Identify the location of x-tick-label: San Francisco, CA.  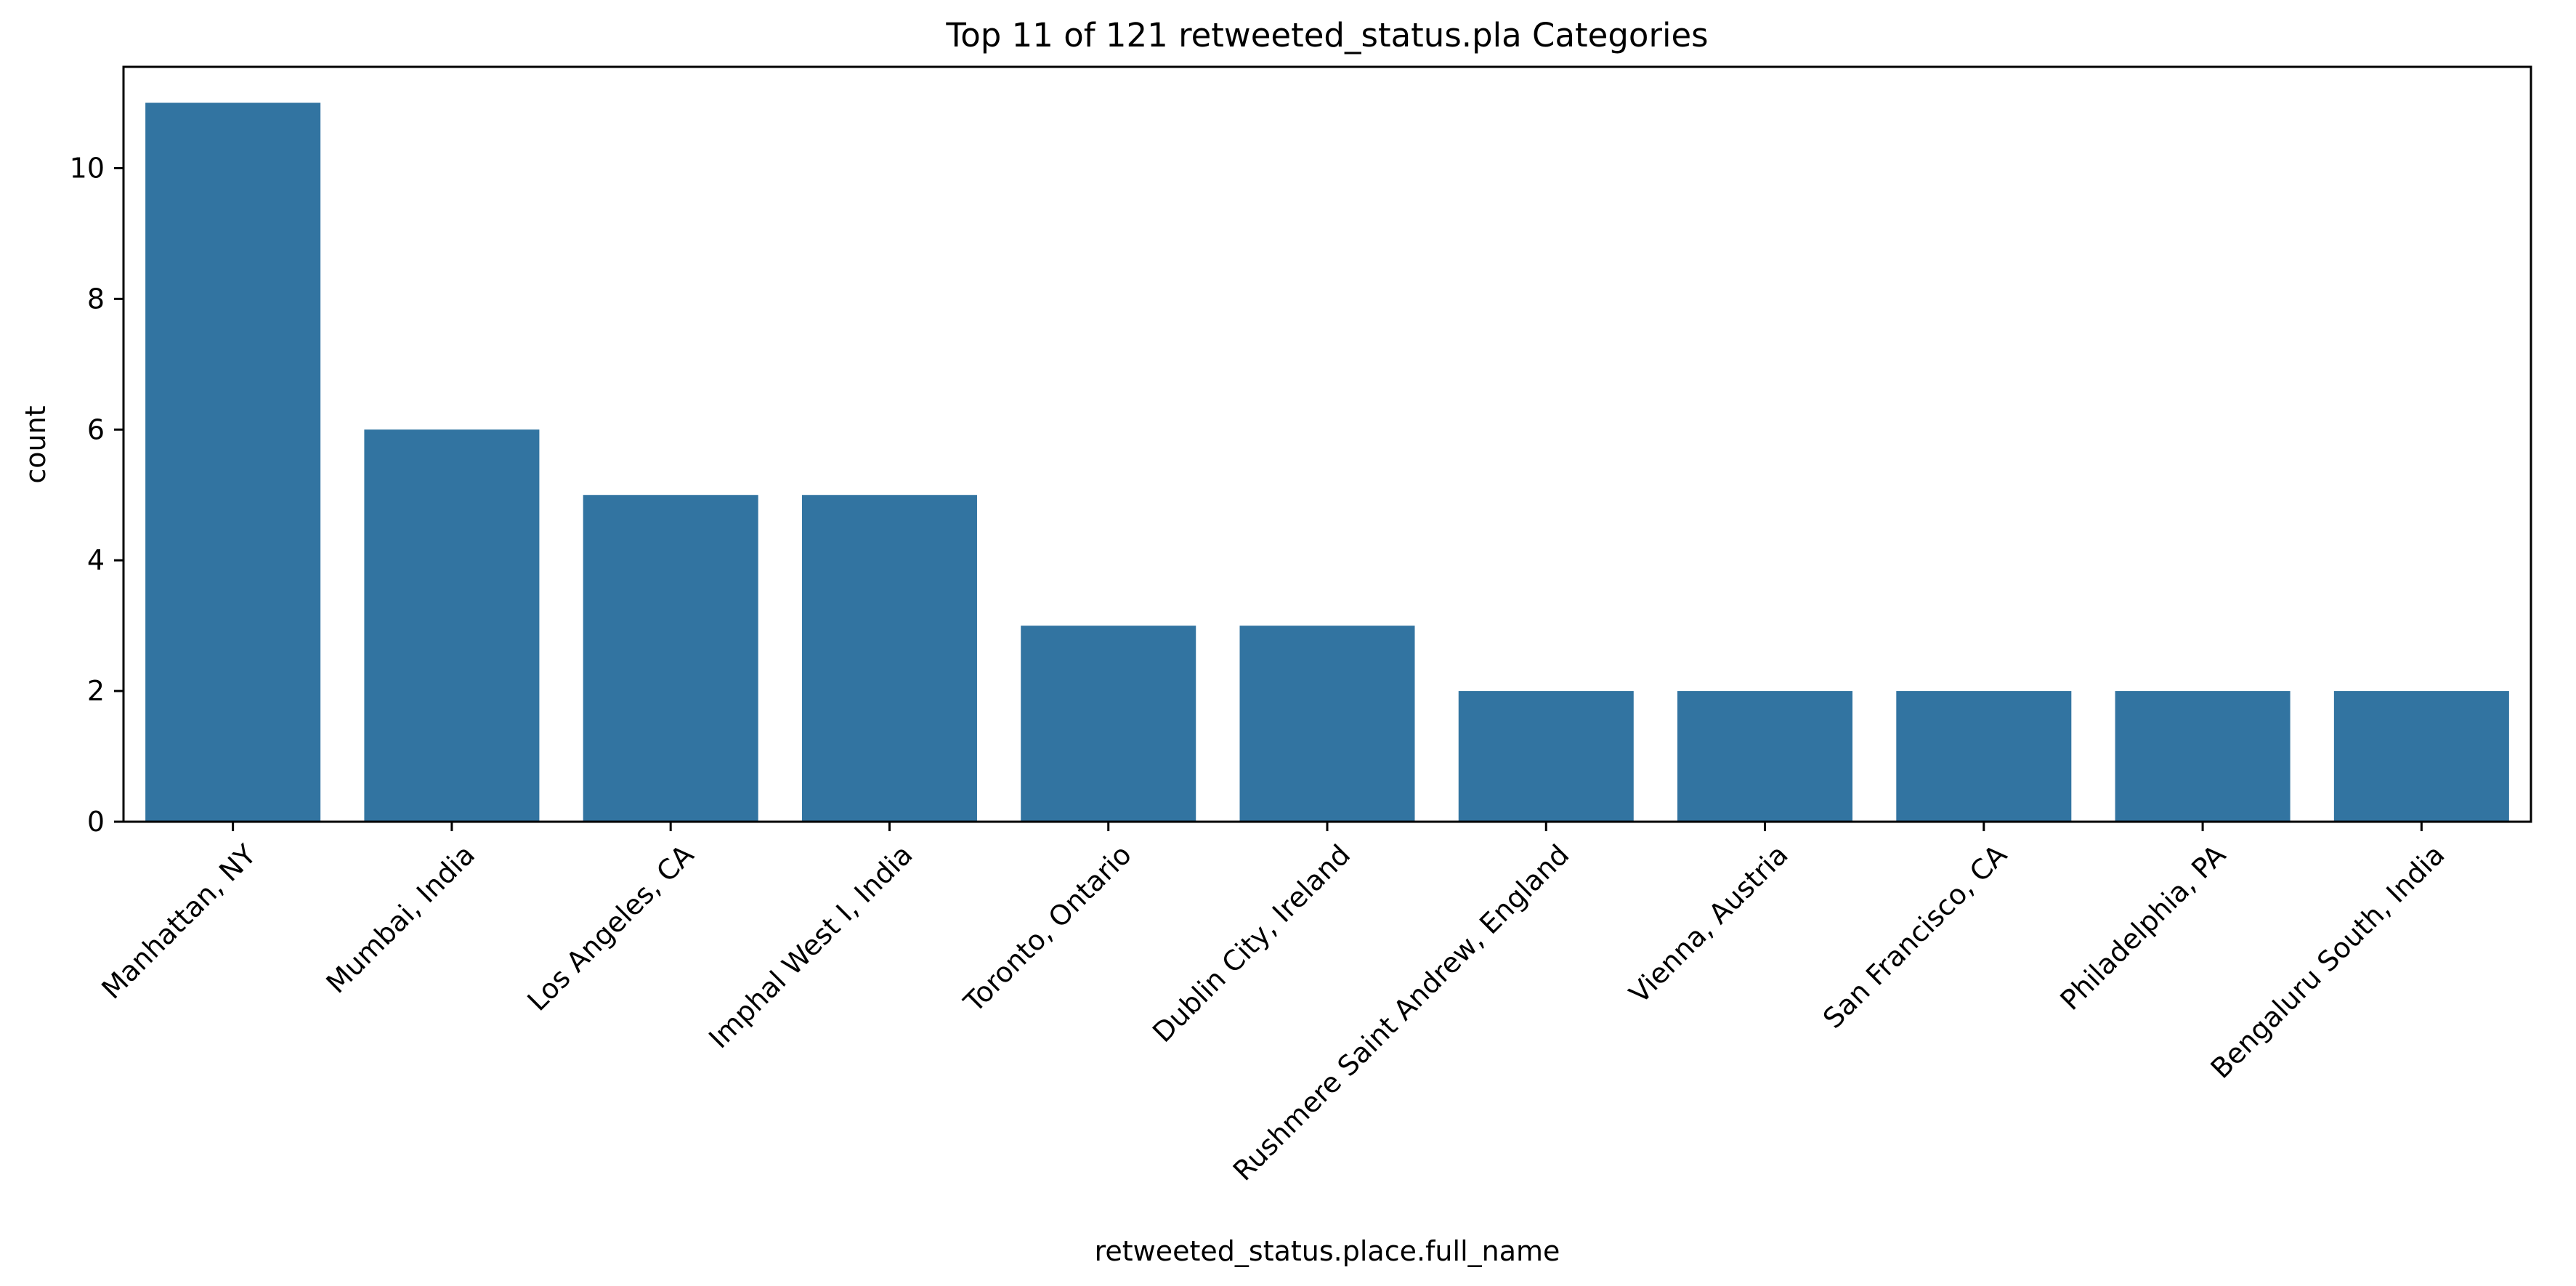
(1915, 936).